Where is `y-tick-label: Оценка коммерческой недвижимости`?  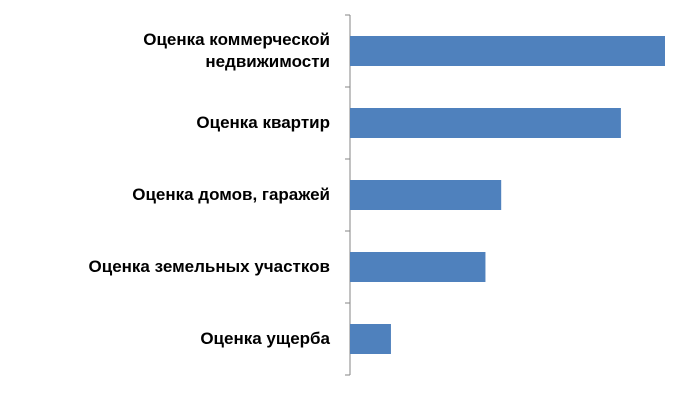 y-tick-label: Оценка коммерческой недвижимости is located at coordinates (236, 50).